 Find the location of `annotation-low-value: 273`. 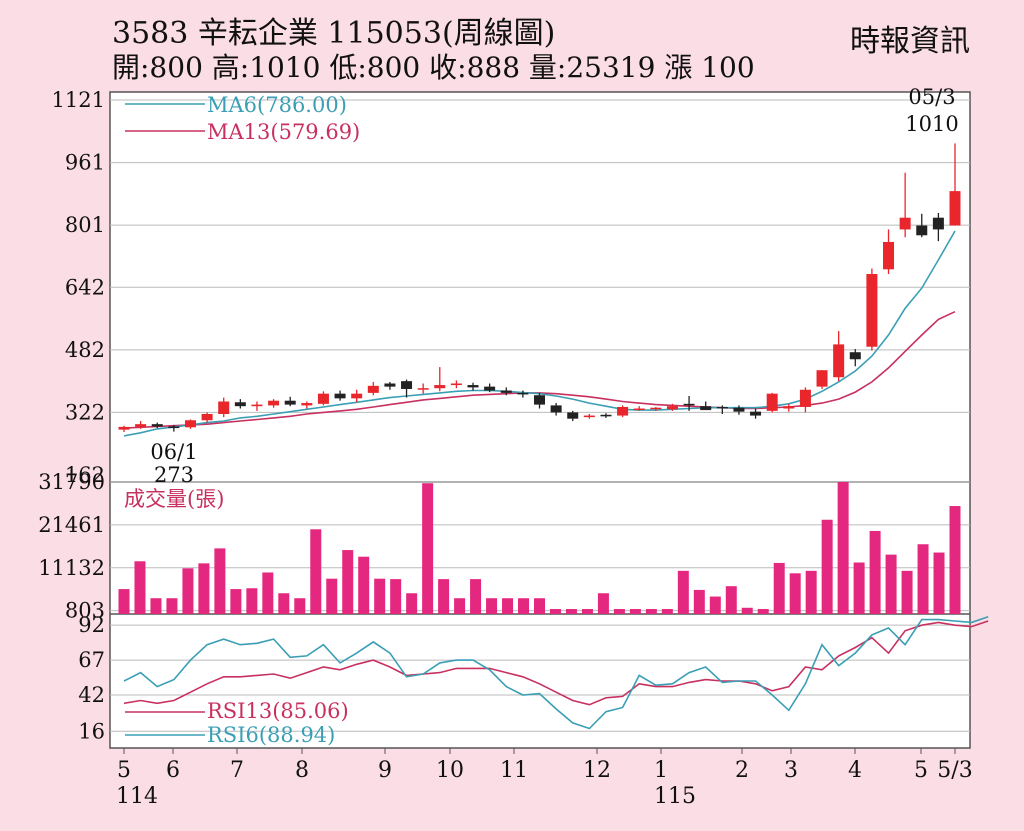

annotation-low-value: 273 is located at coordinates (174, 475).